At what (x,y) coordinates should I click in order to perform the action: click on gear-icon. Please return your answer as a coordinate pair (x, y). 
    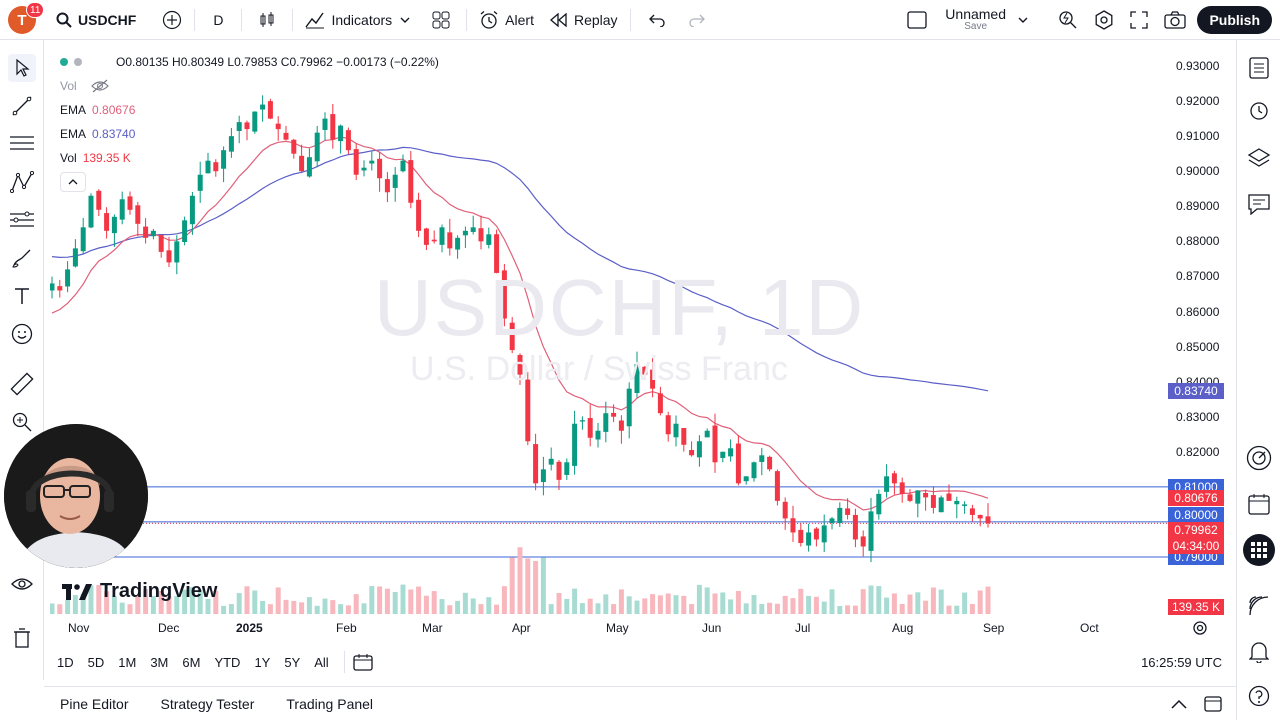
    Looking at the image, I should click on (1200, 628).